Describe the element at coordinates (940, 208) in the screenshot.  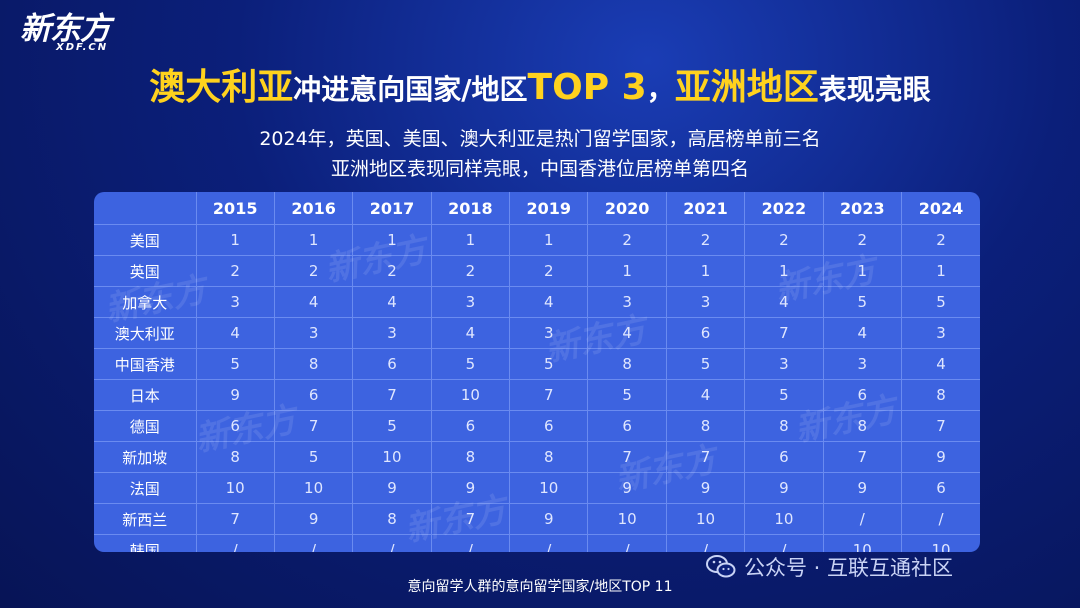
I see `year-header: 2024` at that location.